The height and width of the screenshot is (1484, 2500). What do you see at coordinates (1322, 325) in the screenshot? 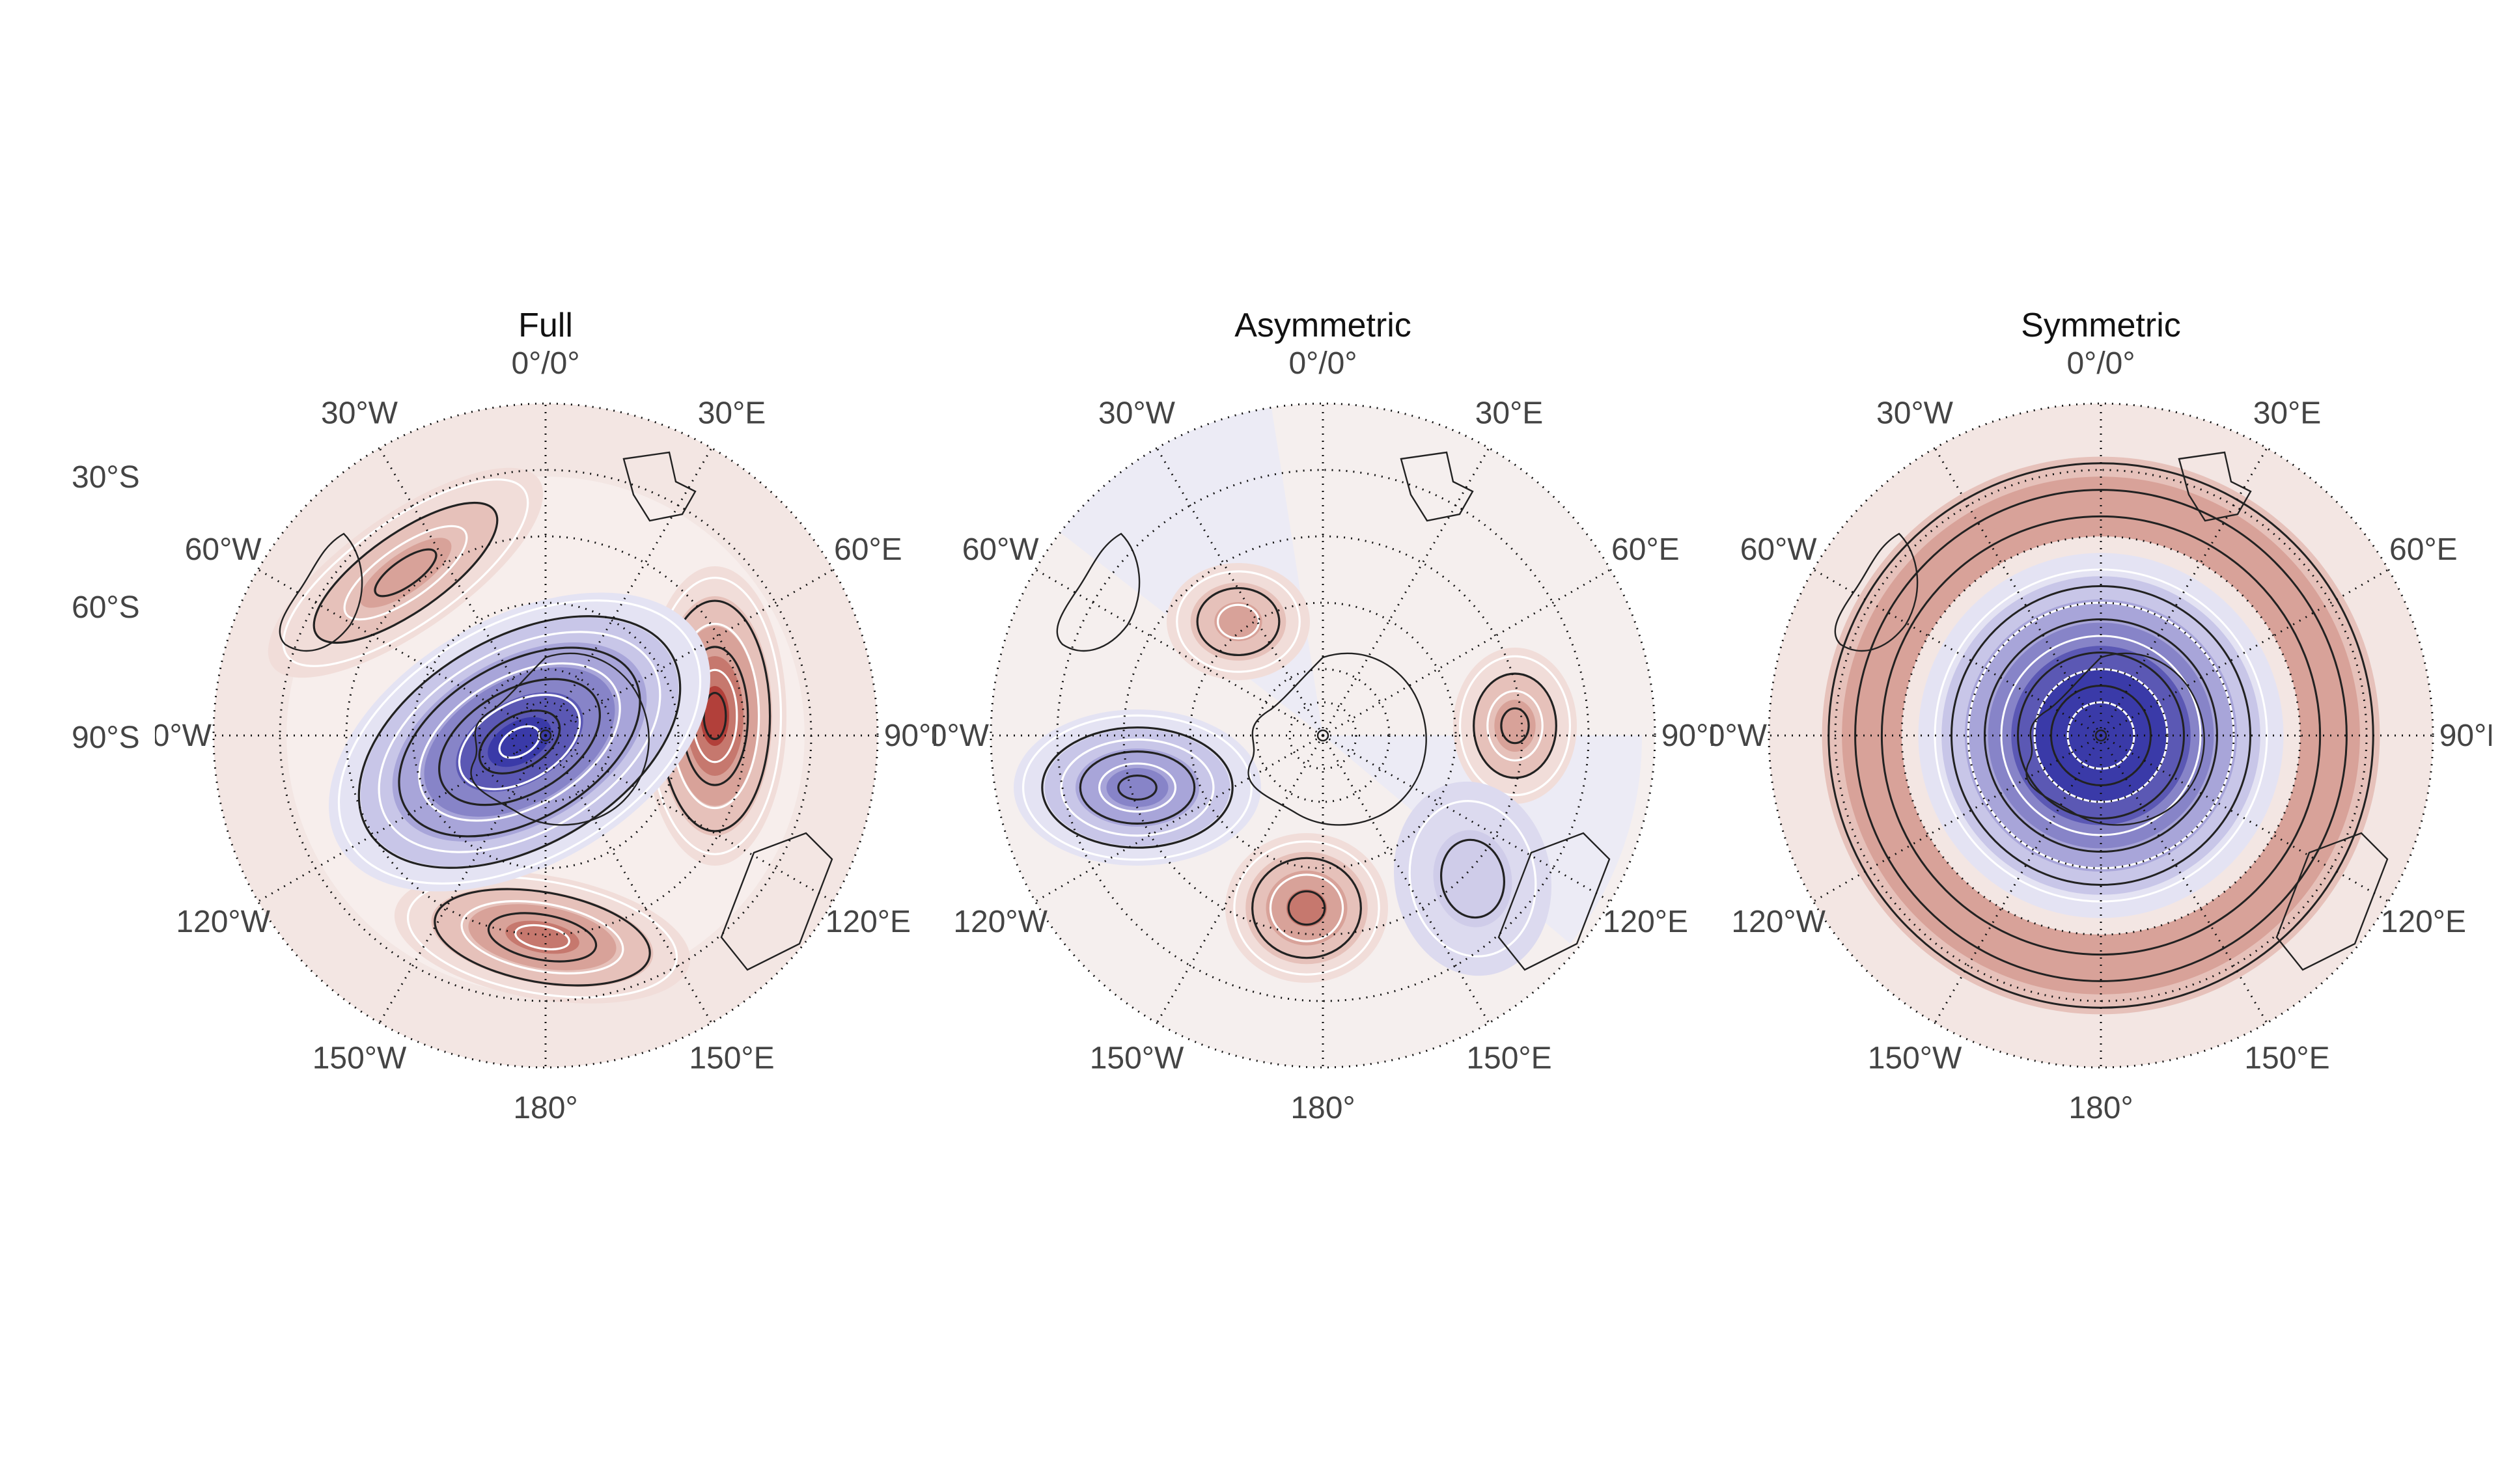
I see `panel-title-asymmetric: Asymmetric` at bounding box center [1322, 325].